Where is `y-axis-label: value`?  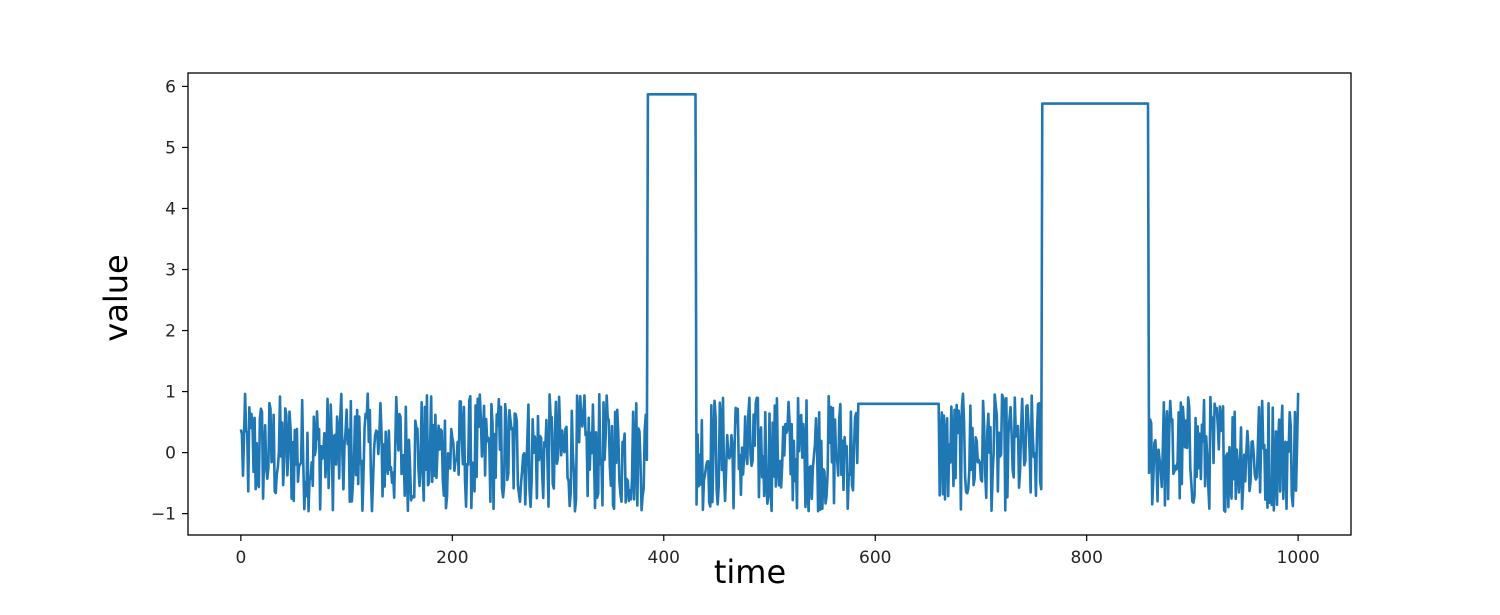 y-axis-label: value is located at coordinates (116, 297).